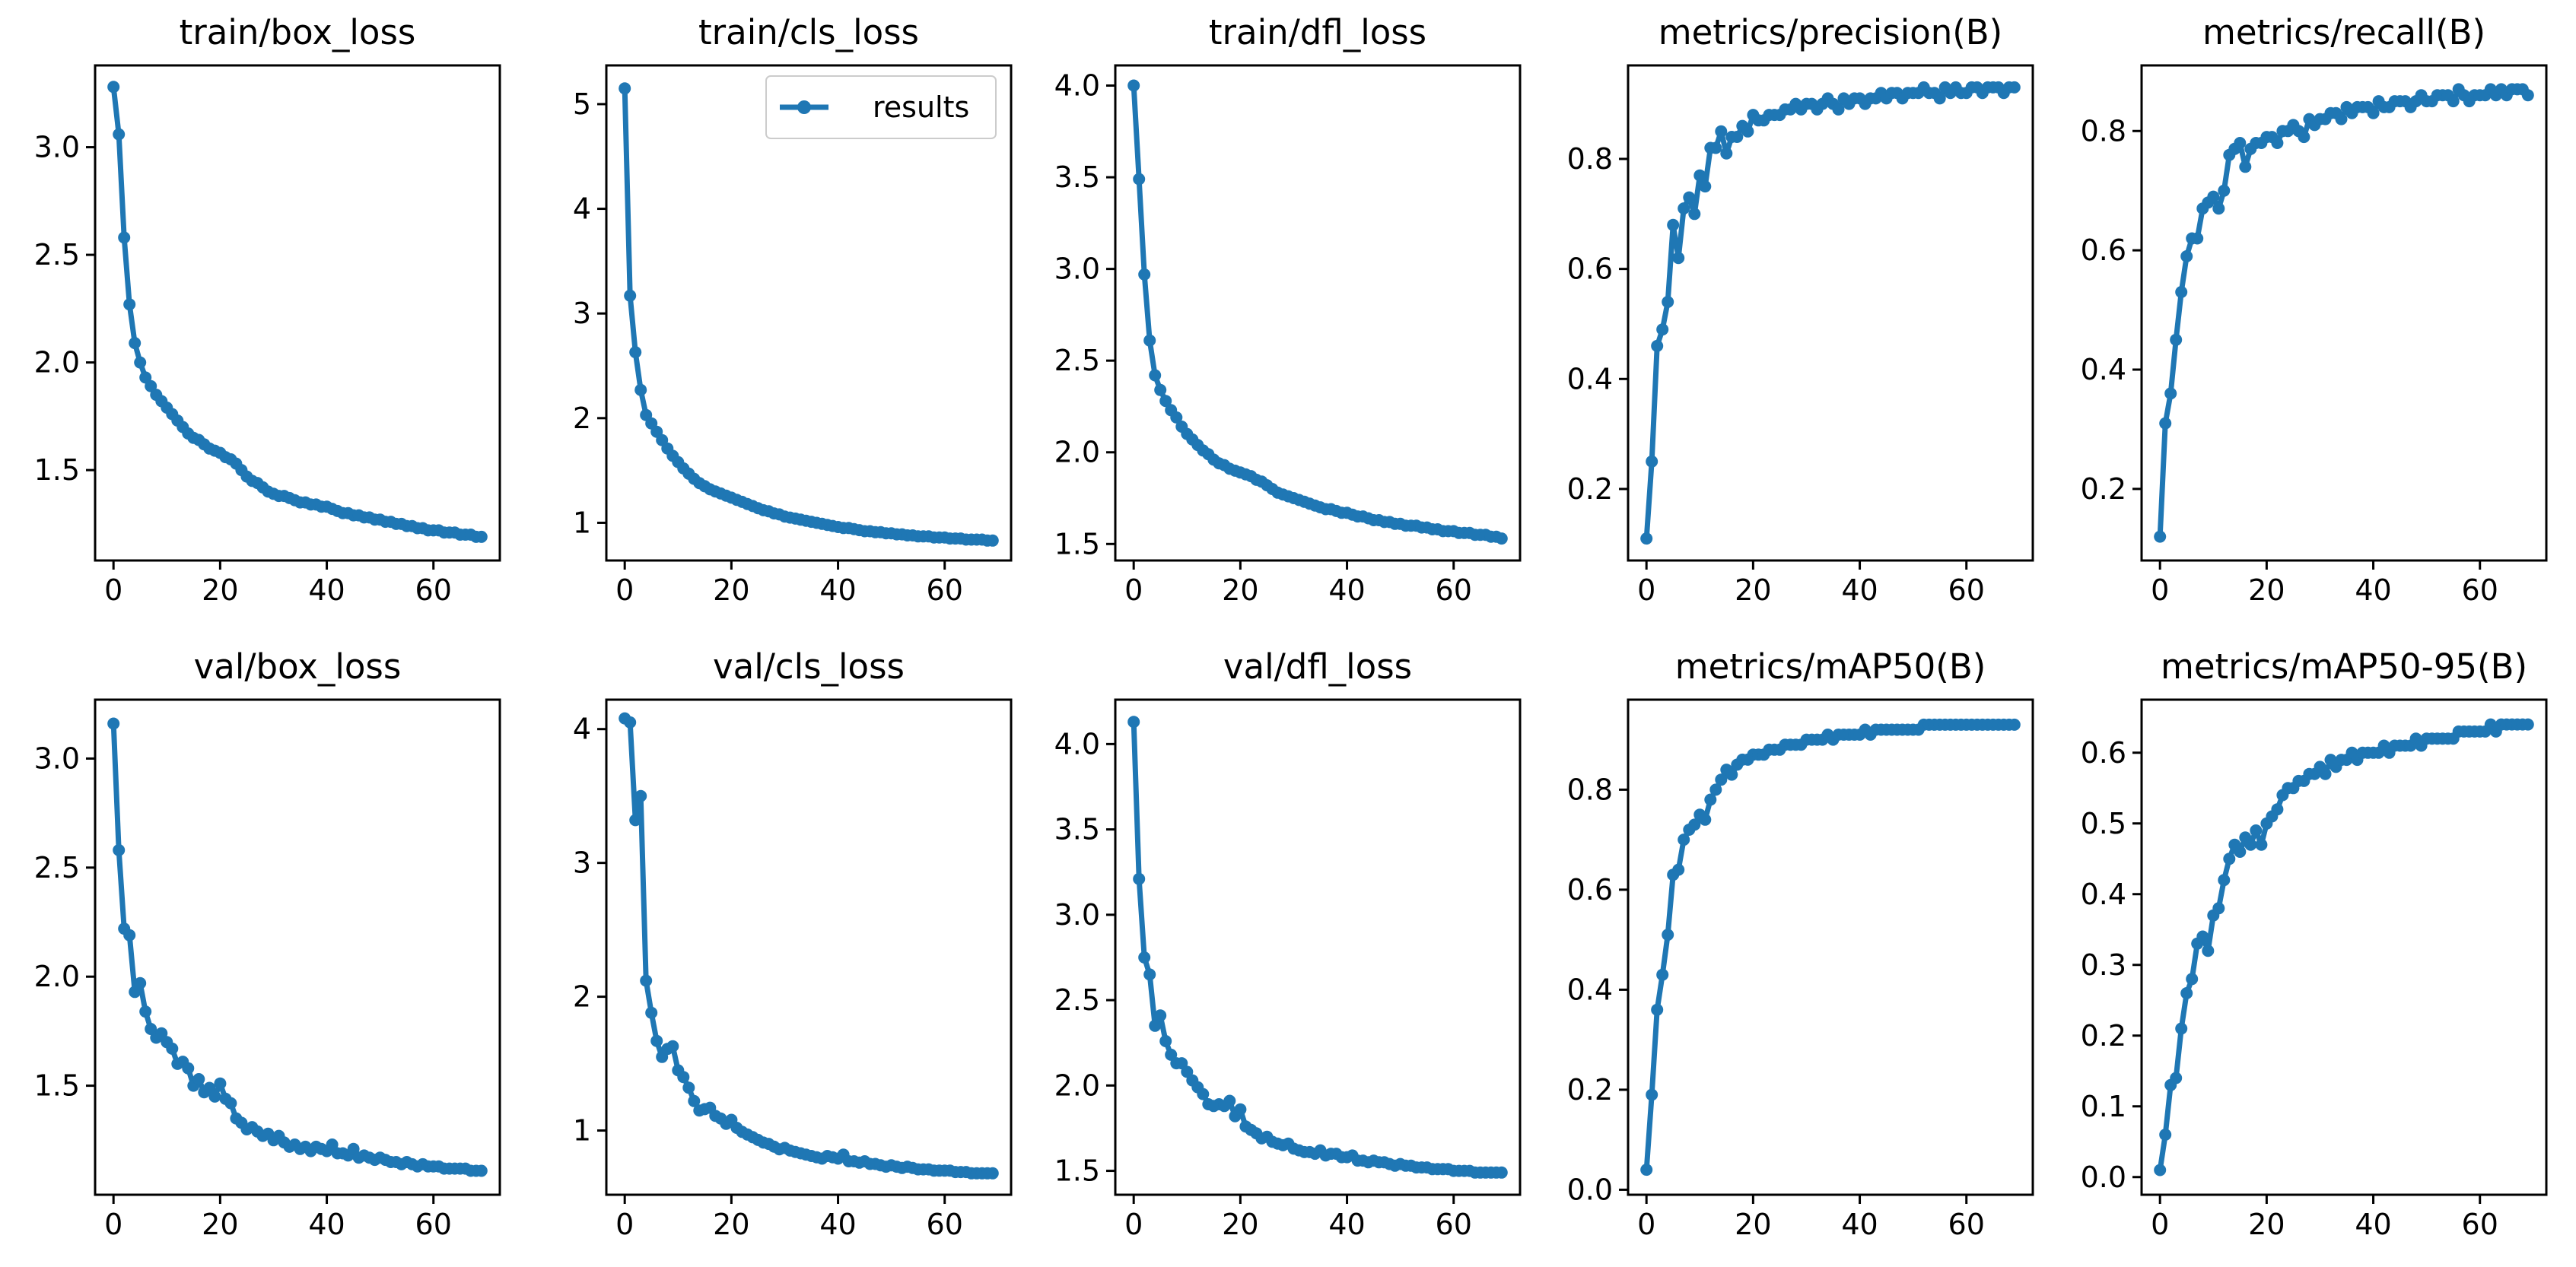  I want to click on legend-label: results, so click(921, 107).